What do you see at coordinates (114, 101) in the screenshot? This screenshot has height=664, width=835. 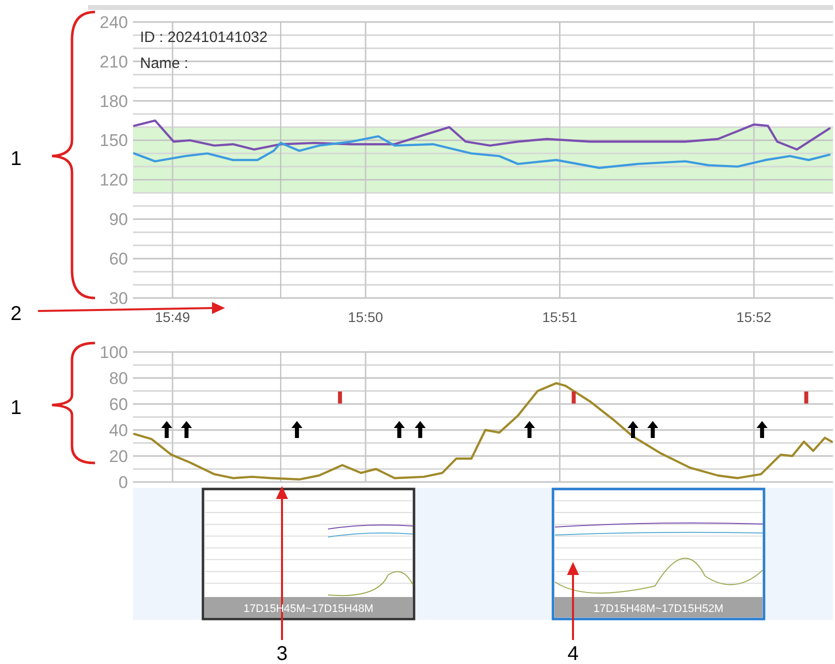 I see `y-tick-label: 180` at bounding box center [114, 101].